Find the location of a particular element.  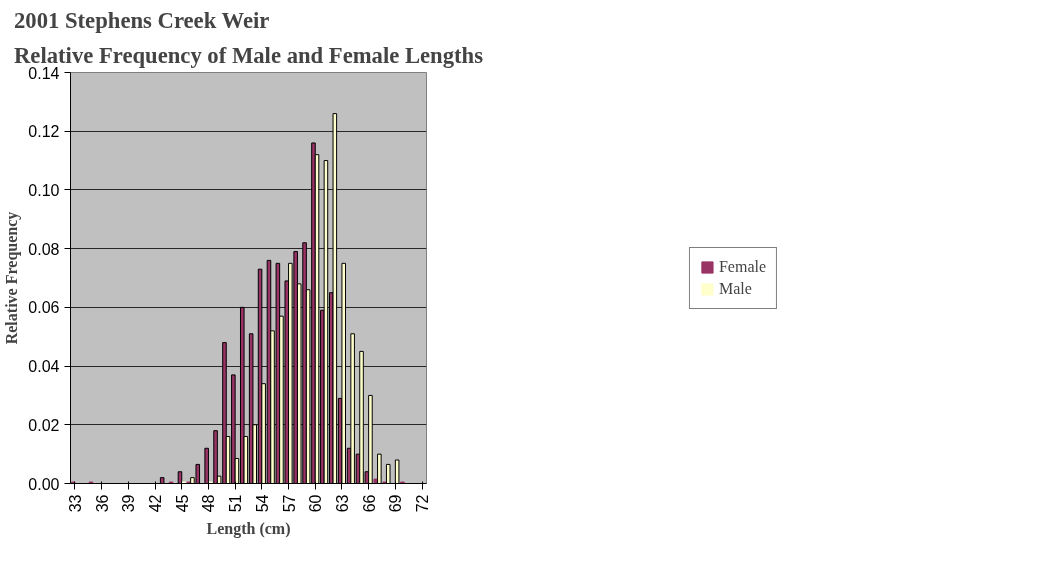

y-tick-label: 0.08 is located at coordinates (44, 249).